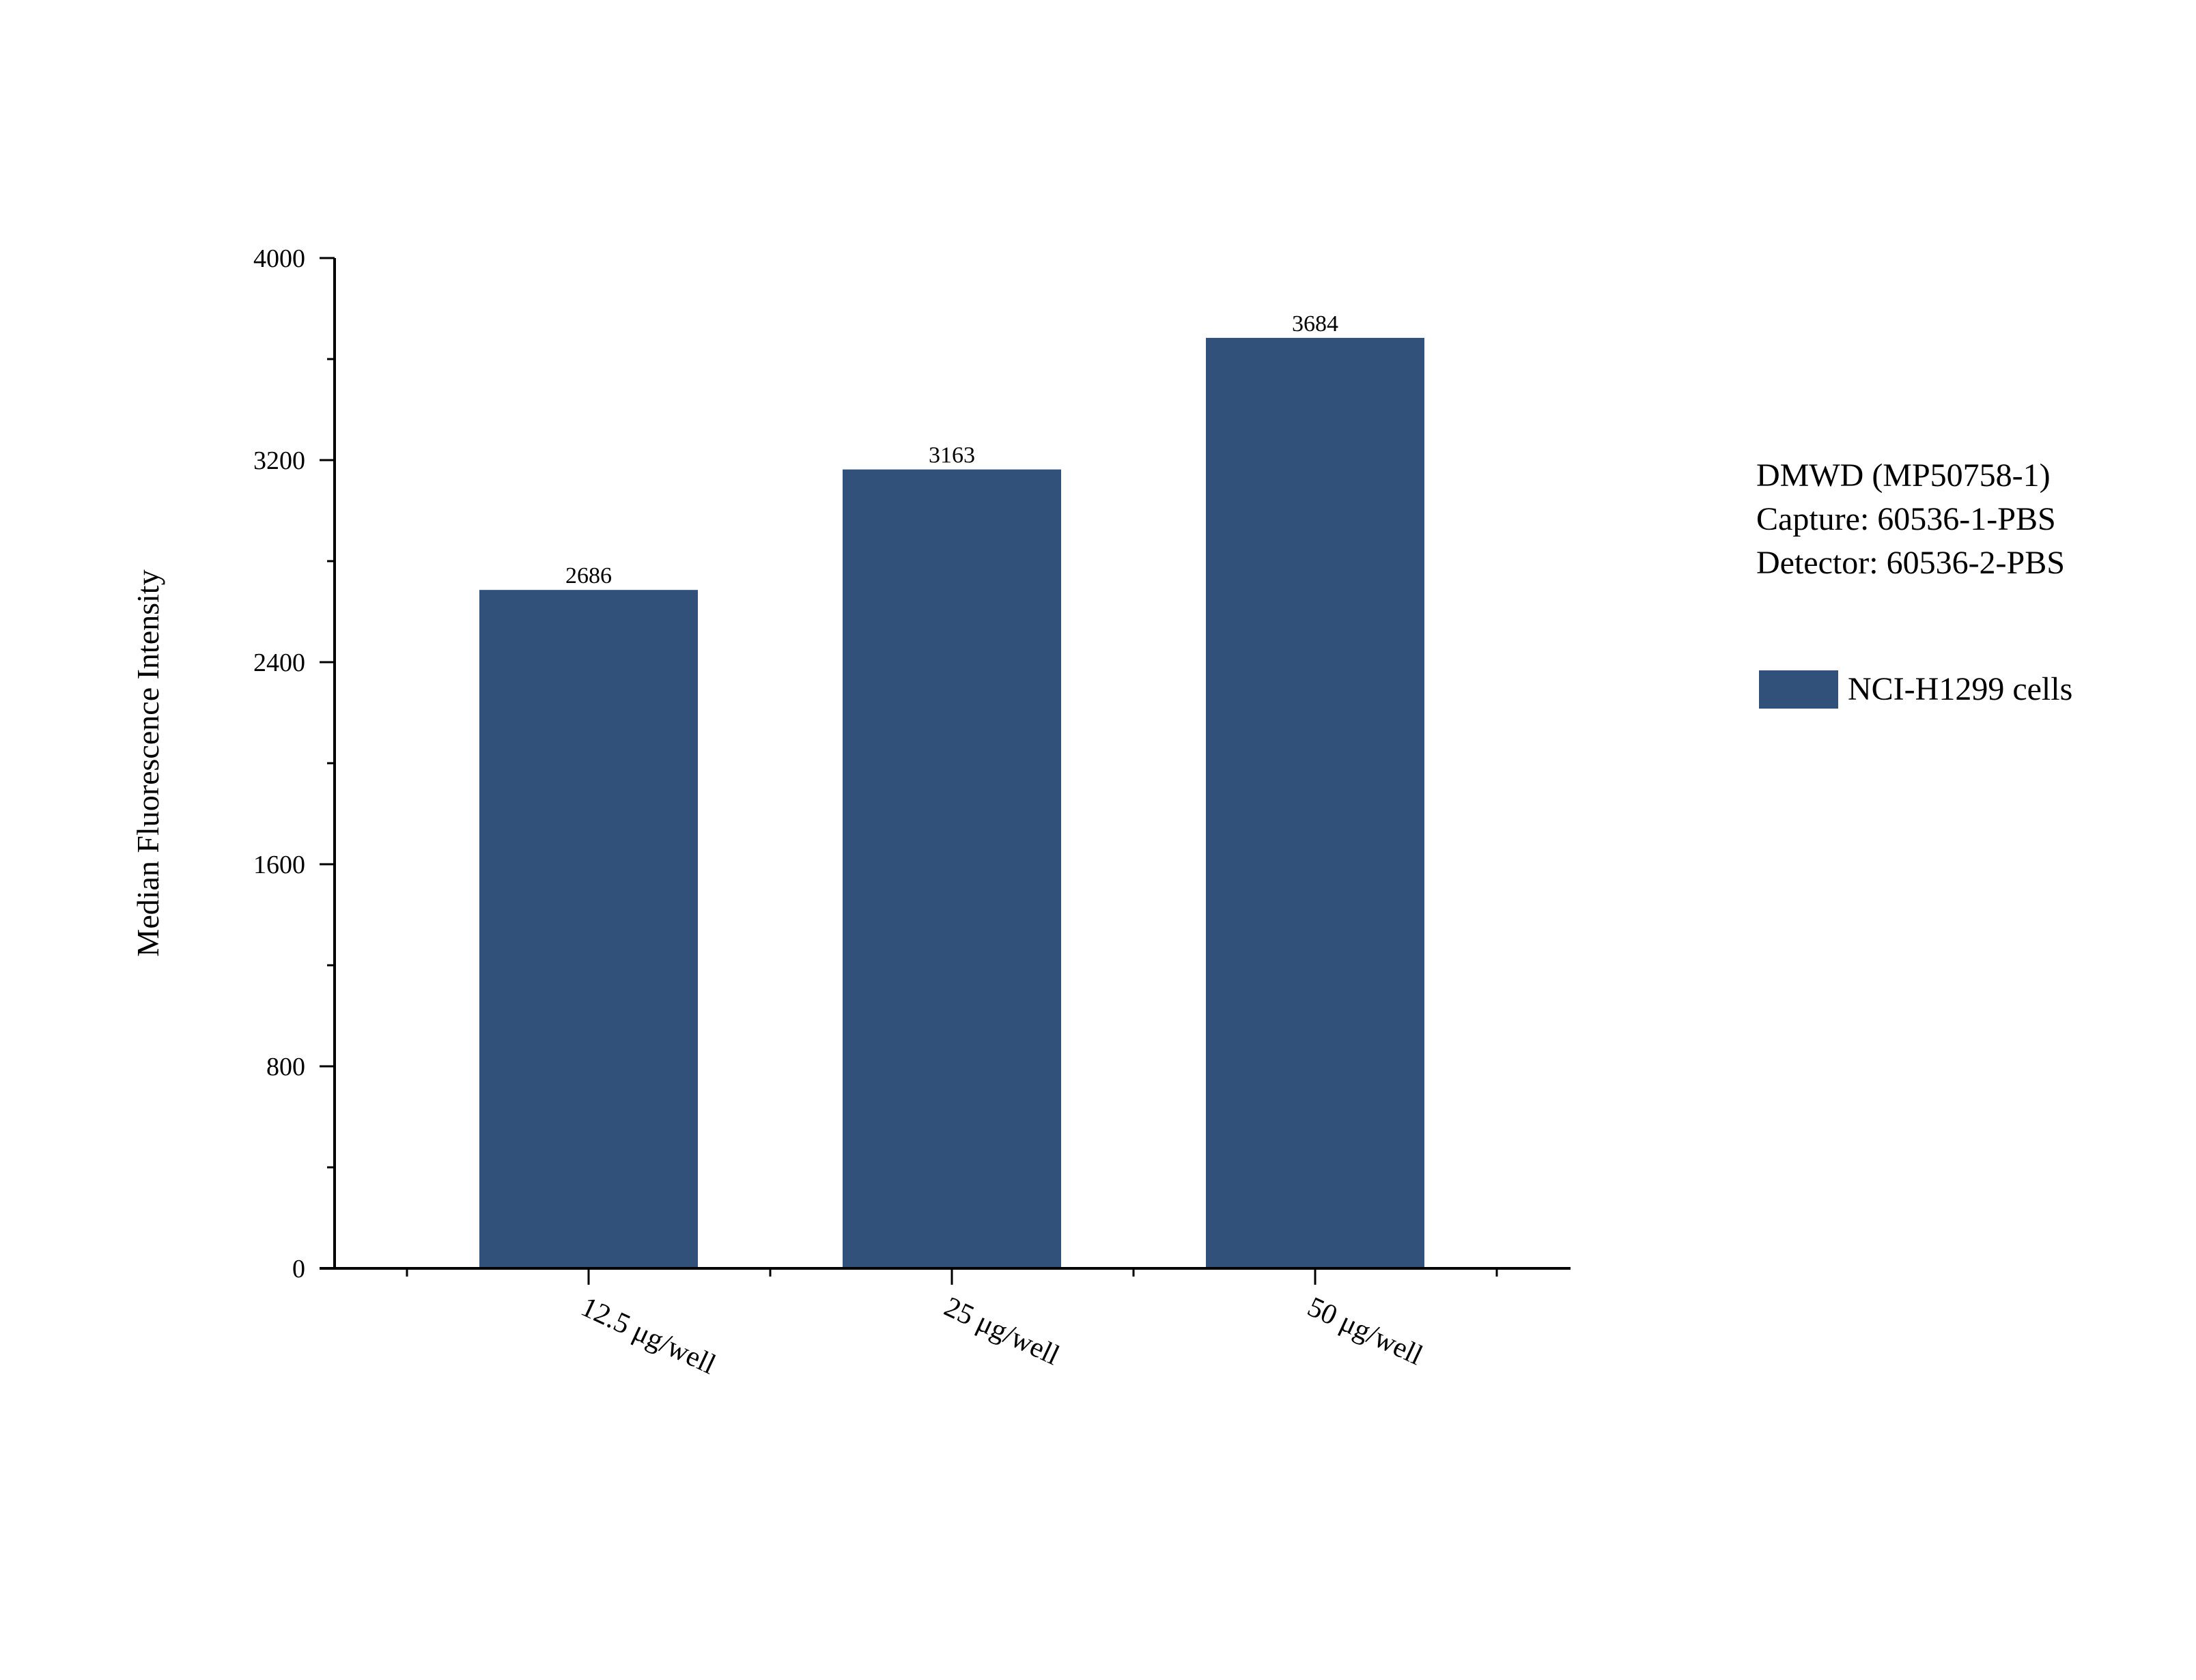 This screenshot has height=1680, width=2196. I want to click on legend-label: NCI-H1299 cells, so click(1960, 689).